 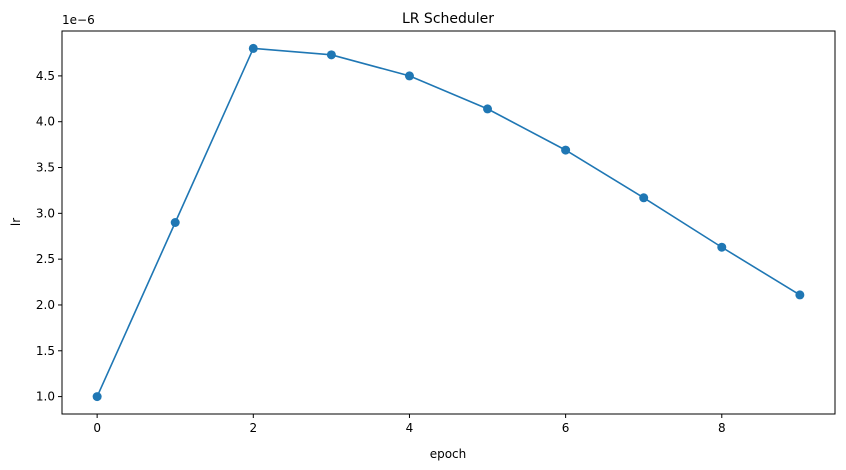 What do you see at coordinates (45, 305) in the screenshot?
I see `y-tick-label: 2.0` at bounding box center [45, 305].